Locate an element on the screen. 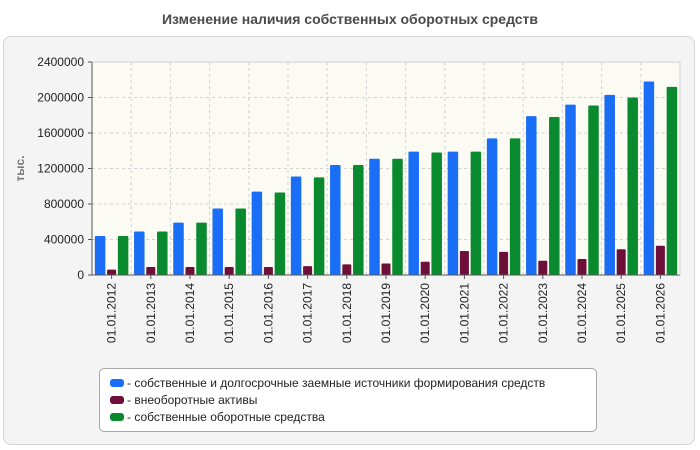 The height and width of the screenshot is (450, 700). x-tick-label: 01.01.2017 is located at coordinates (308, 313).